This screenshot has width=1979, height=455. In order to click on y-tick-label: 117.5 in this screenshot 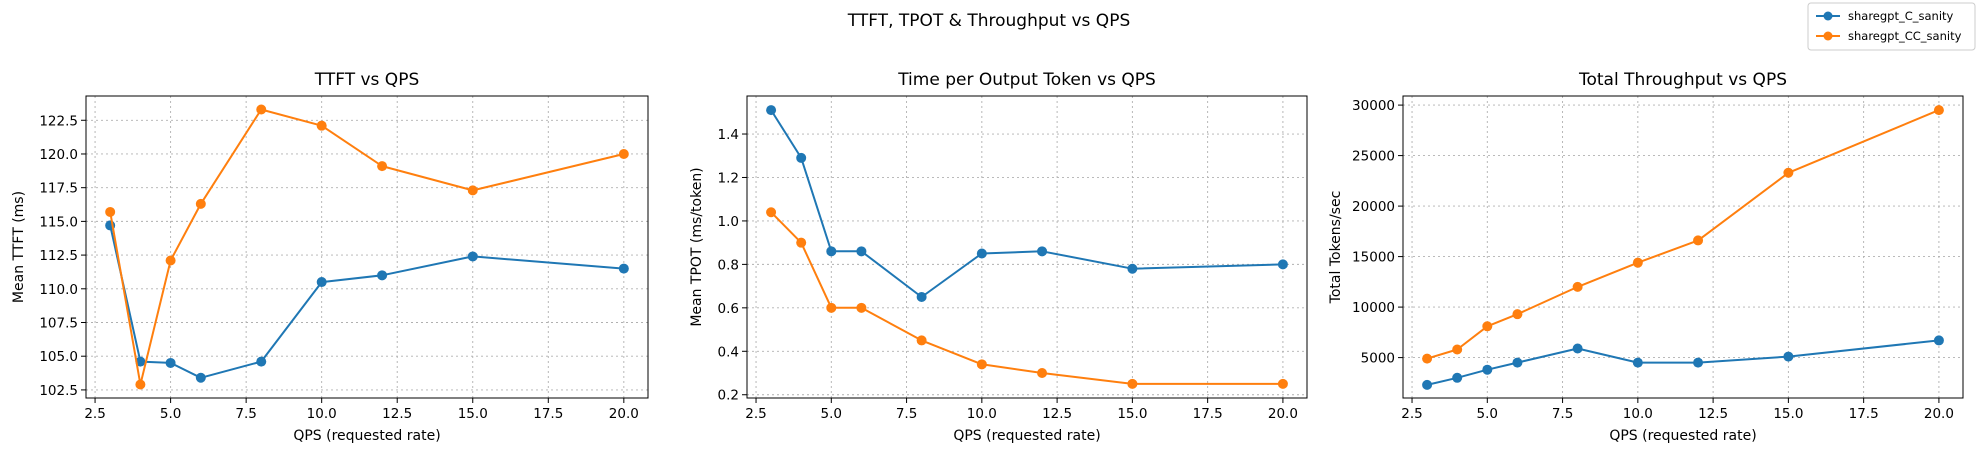, I will do `click(58, 189)`.